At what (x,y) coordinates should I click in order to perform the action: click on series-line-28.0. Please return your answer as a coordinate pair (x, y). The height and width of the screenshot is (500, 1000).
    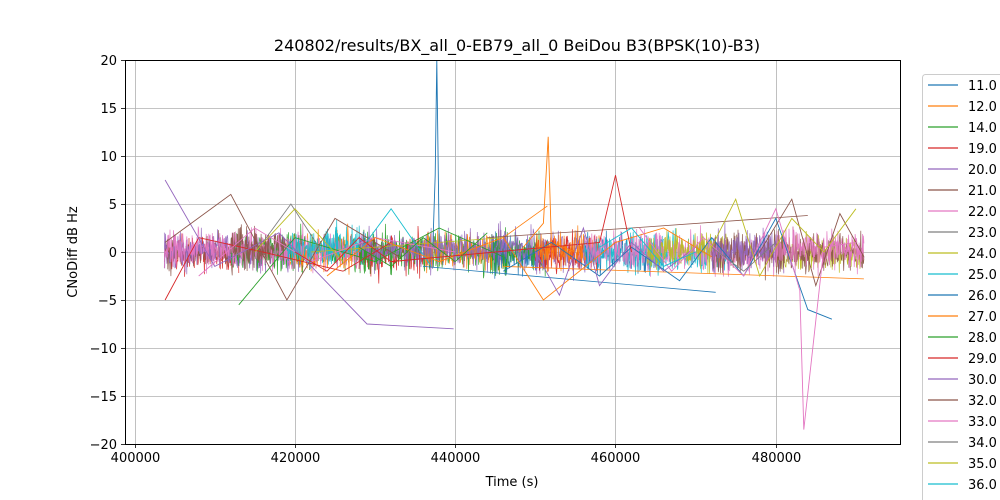
    Looking at the image, I should click on (423, 249).